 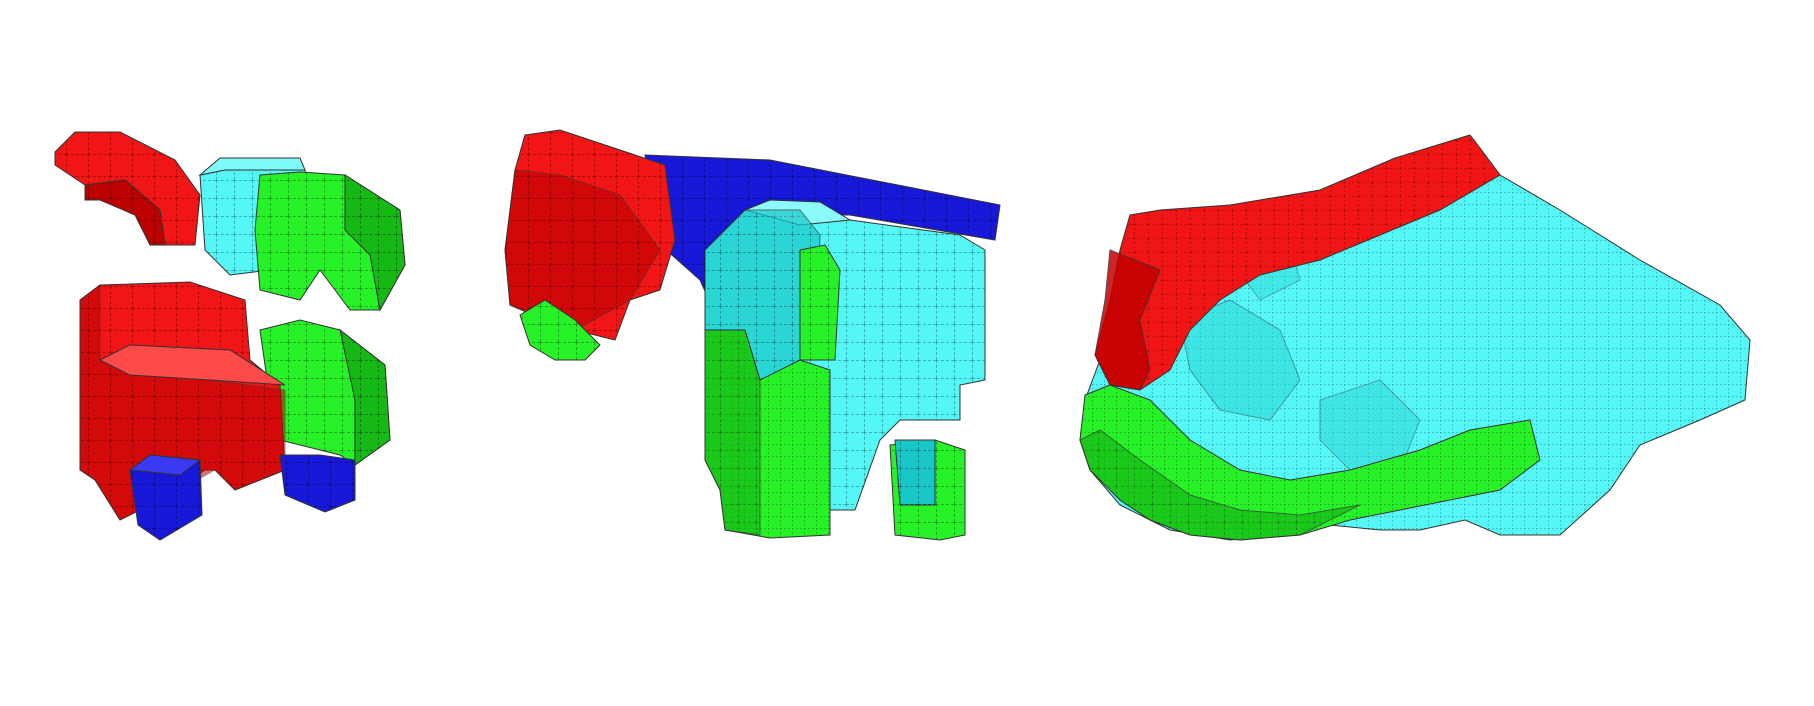 I want to click on red-wing-shadow, so click(x=582, y=250).